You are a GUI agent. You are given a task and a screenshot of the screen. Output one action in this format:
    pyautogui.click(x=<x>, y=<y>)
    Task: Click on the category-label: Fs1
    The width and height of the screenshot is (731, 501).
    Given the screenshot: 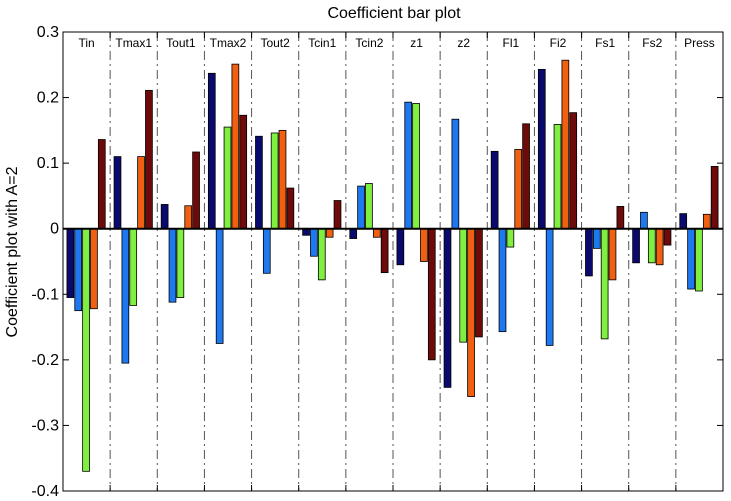 What is the action you would take?
    pyautogui.click(x=605, y=43)
    